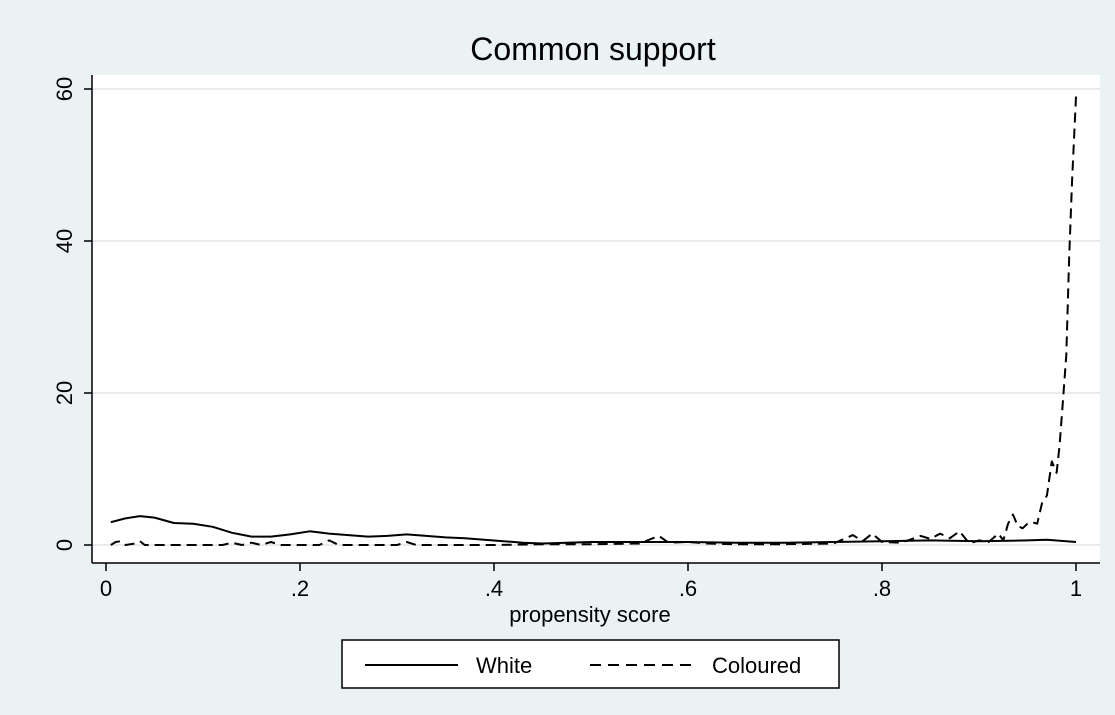 The image size is (1115, 715). Describe the element at coordinates (756, 665) in the screenshot. I see `legend-label-coloured: Coloured` at that location.